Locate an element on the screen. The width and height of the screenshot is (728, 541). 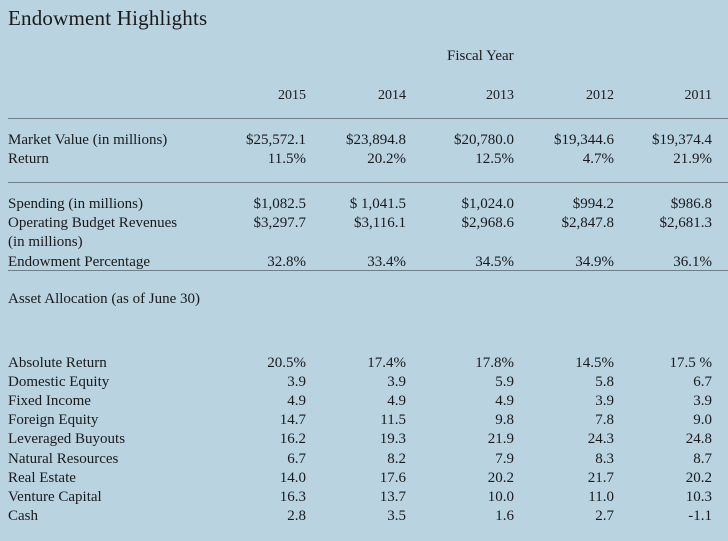
cell-2012: $994.2 is located at coordinates (593, 204).